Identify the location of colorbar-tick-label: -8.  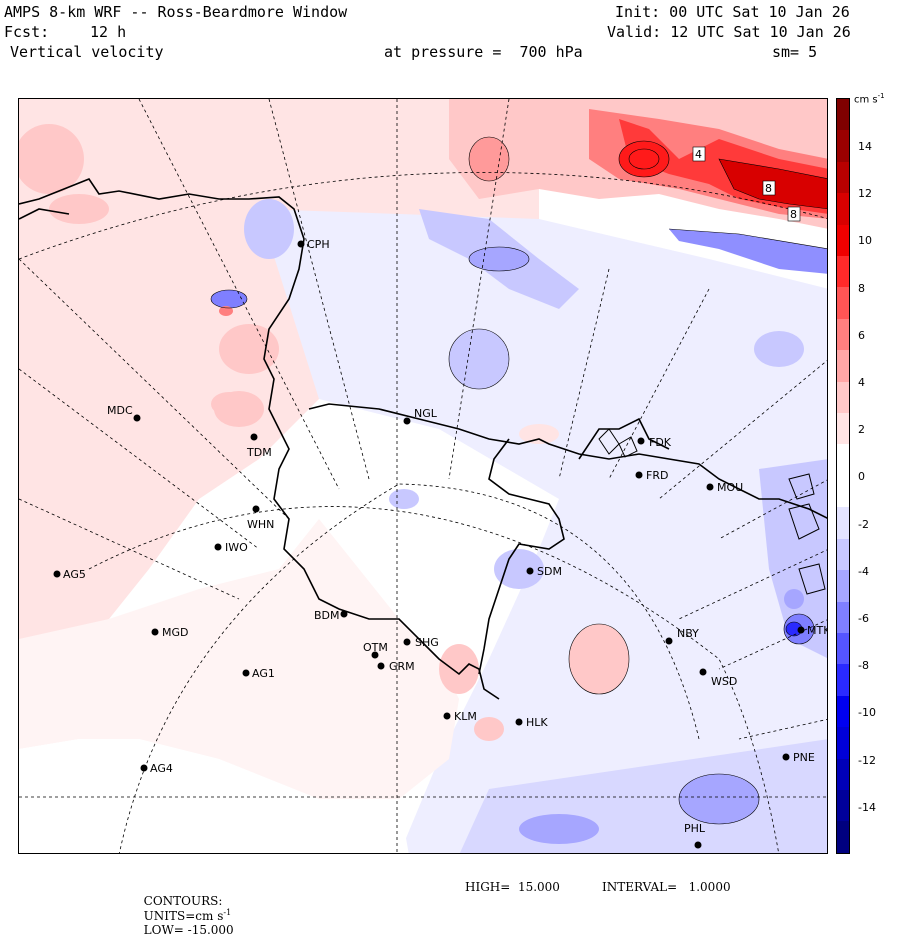
(863, 666).